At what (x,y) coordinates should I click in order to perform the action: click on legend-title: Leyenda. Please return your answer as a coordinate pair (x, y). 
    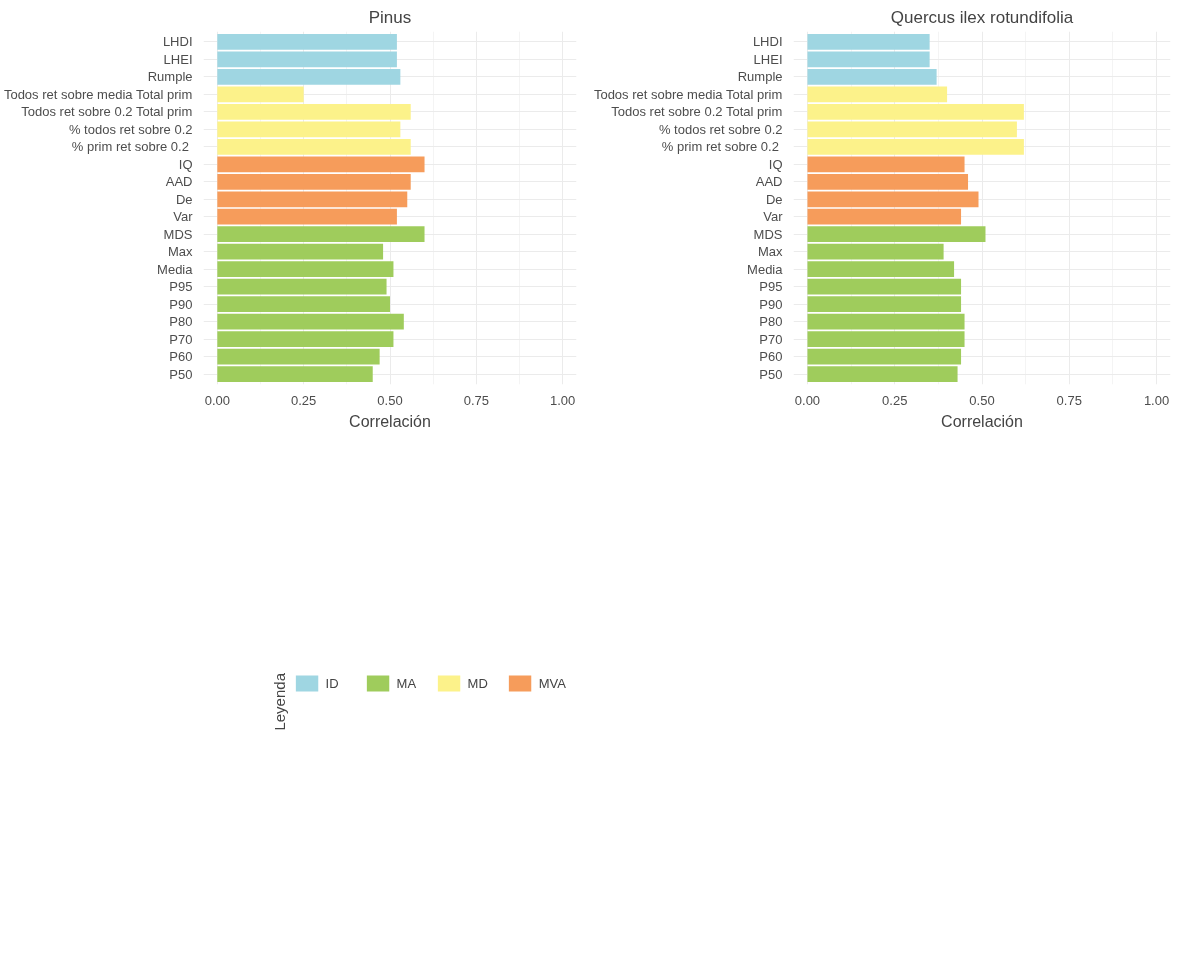
    Looking at the image, I should click on (279, 702).